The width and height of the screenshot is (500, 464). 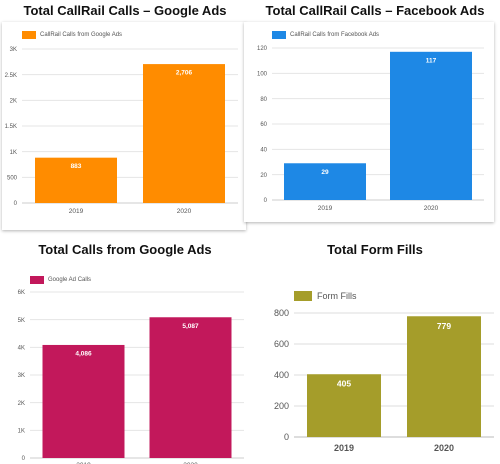 What do you see at coordinates (431, 60) in the screenshot?
I see `data-label: 117` at bounding box center [431, 60].